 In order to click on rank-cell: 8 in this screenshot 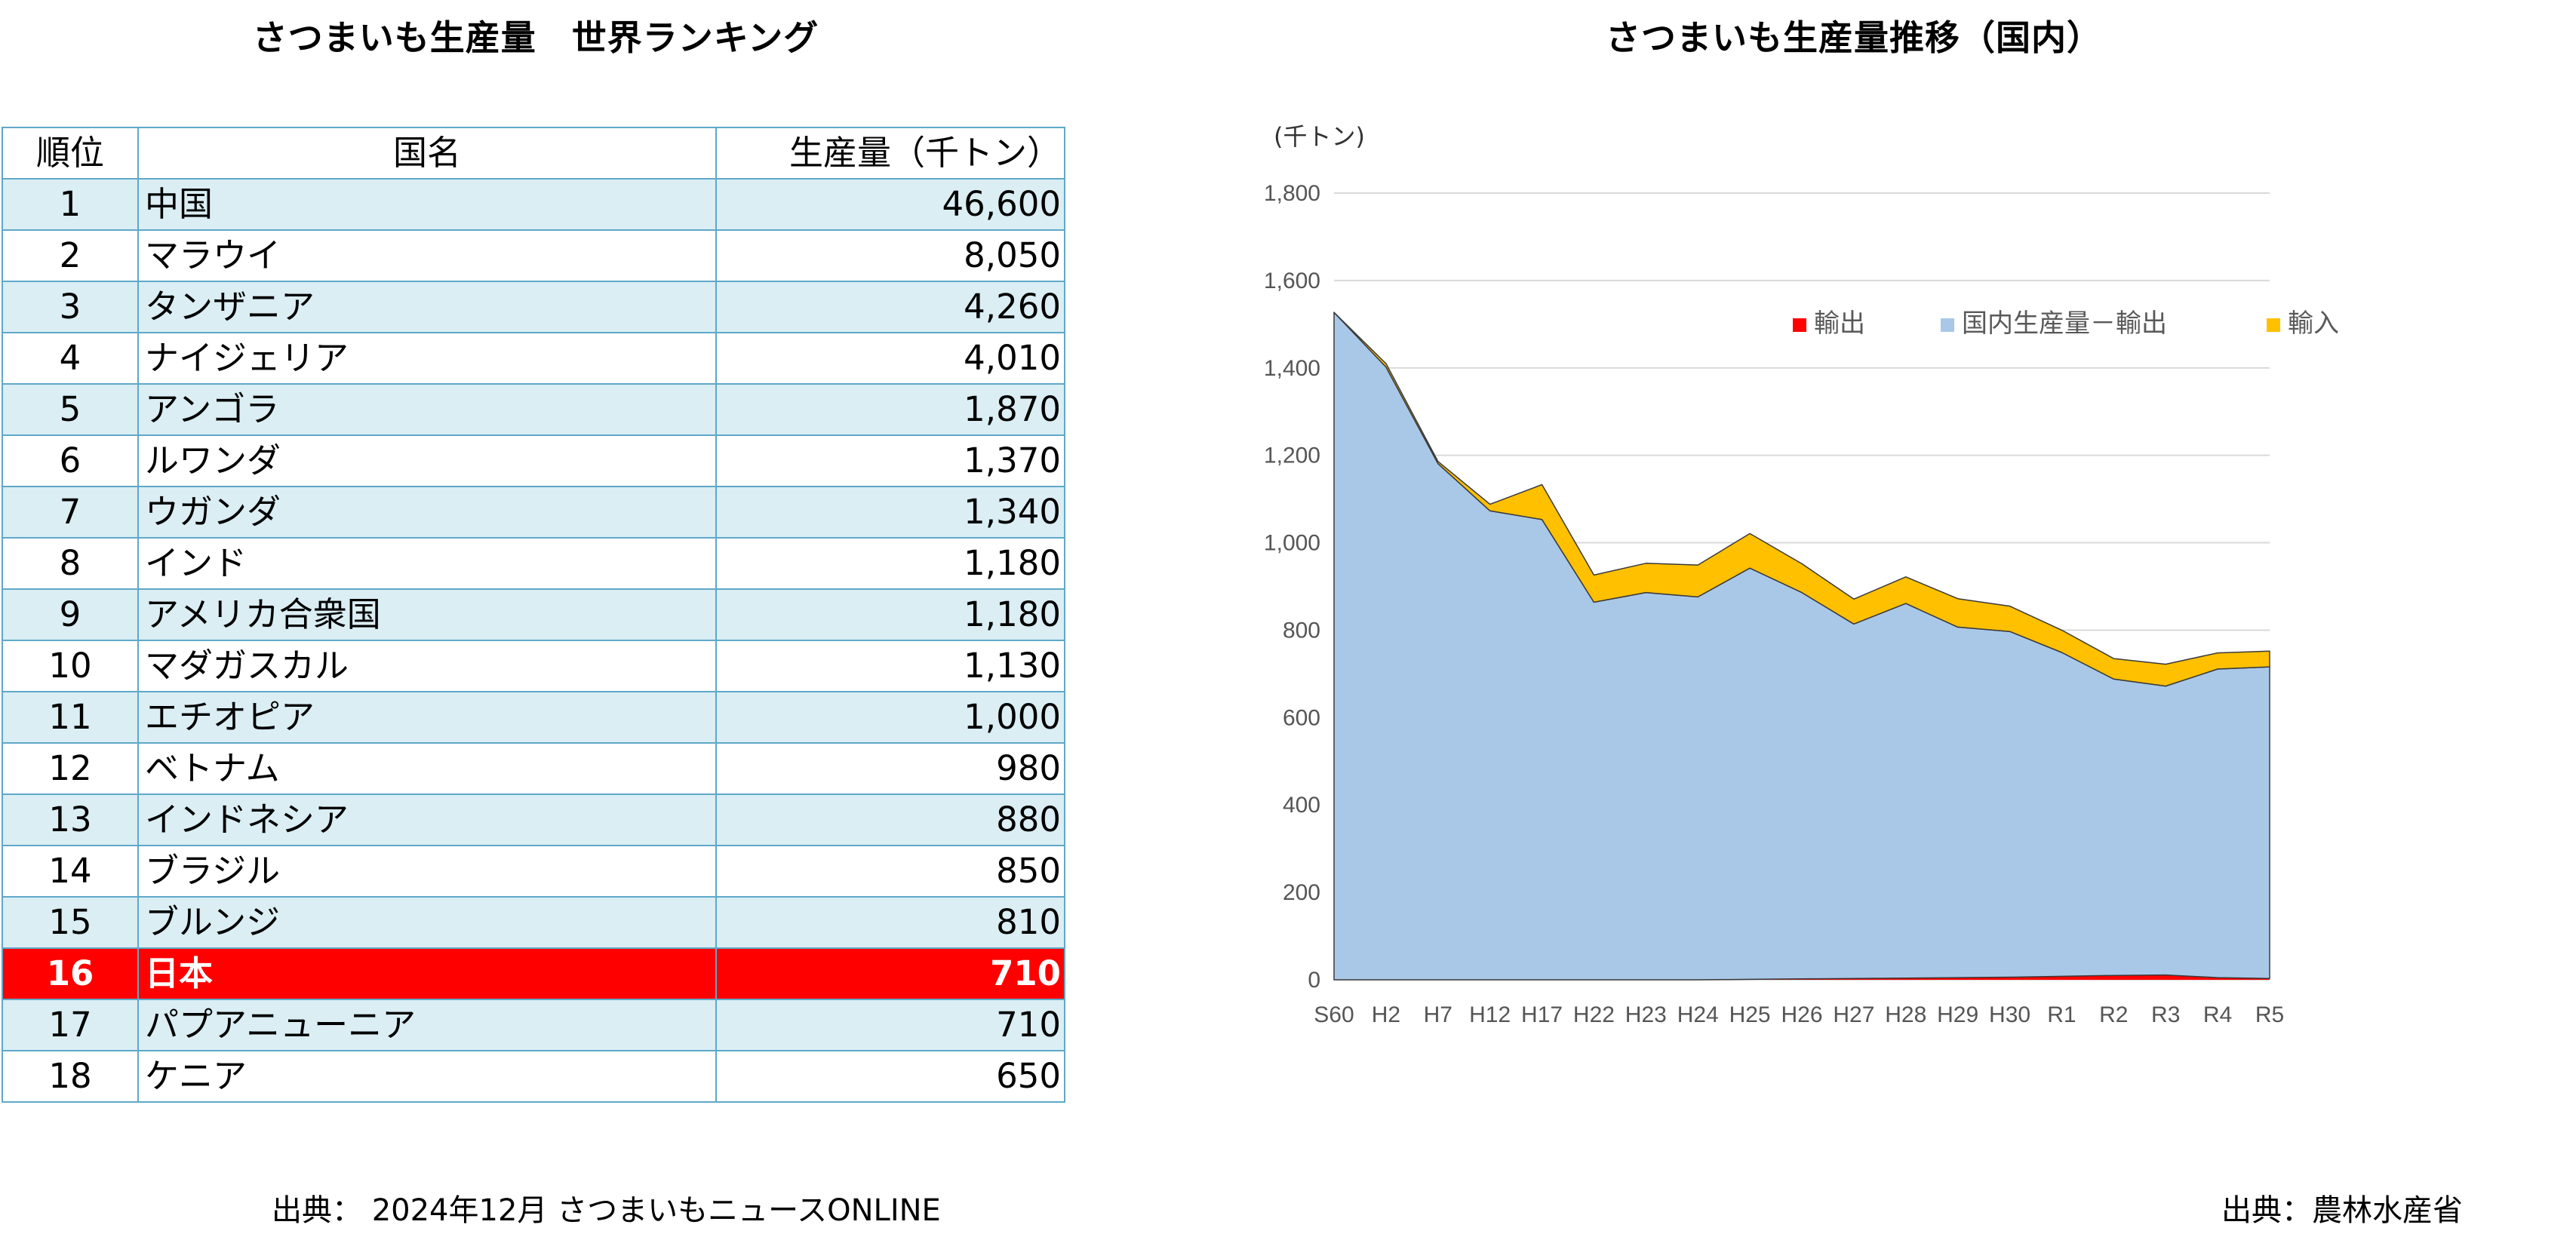, I will do `click(70, 563)`.